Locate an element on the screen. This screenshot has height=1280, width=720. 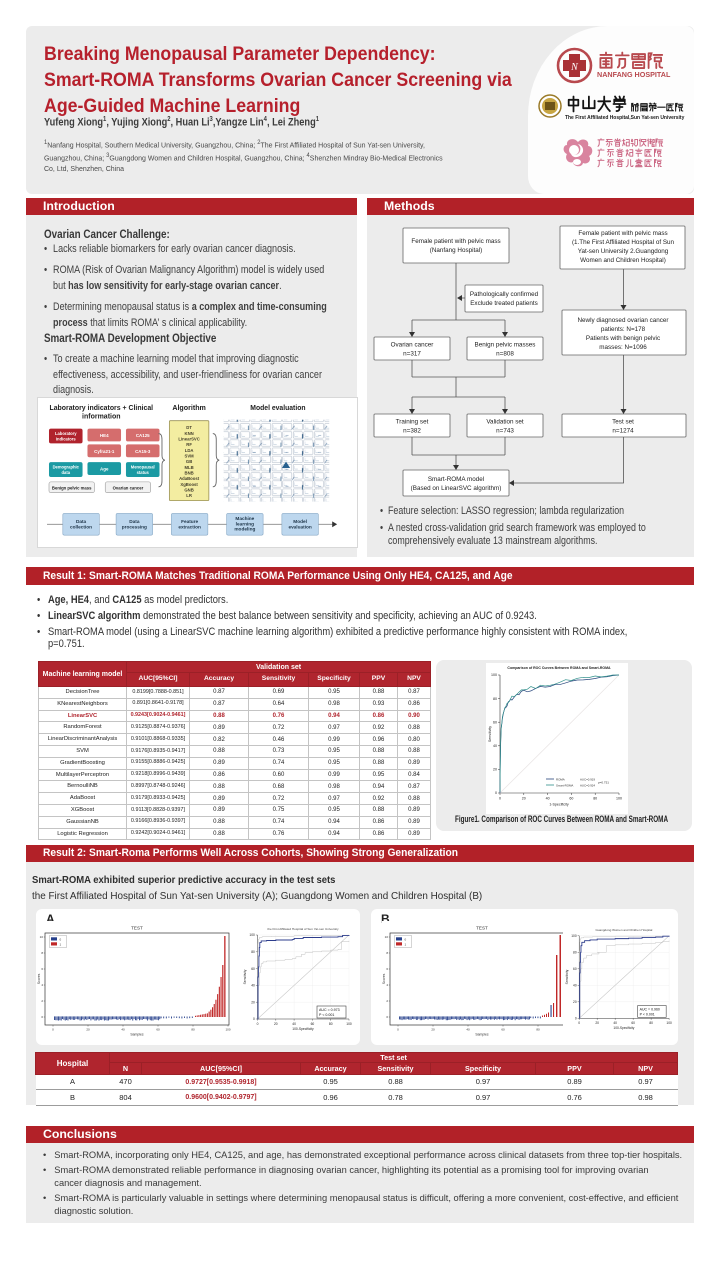
svg-text: 10 is located at coordinates (387, 937).